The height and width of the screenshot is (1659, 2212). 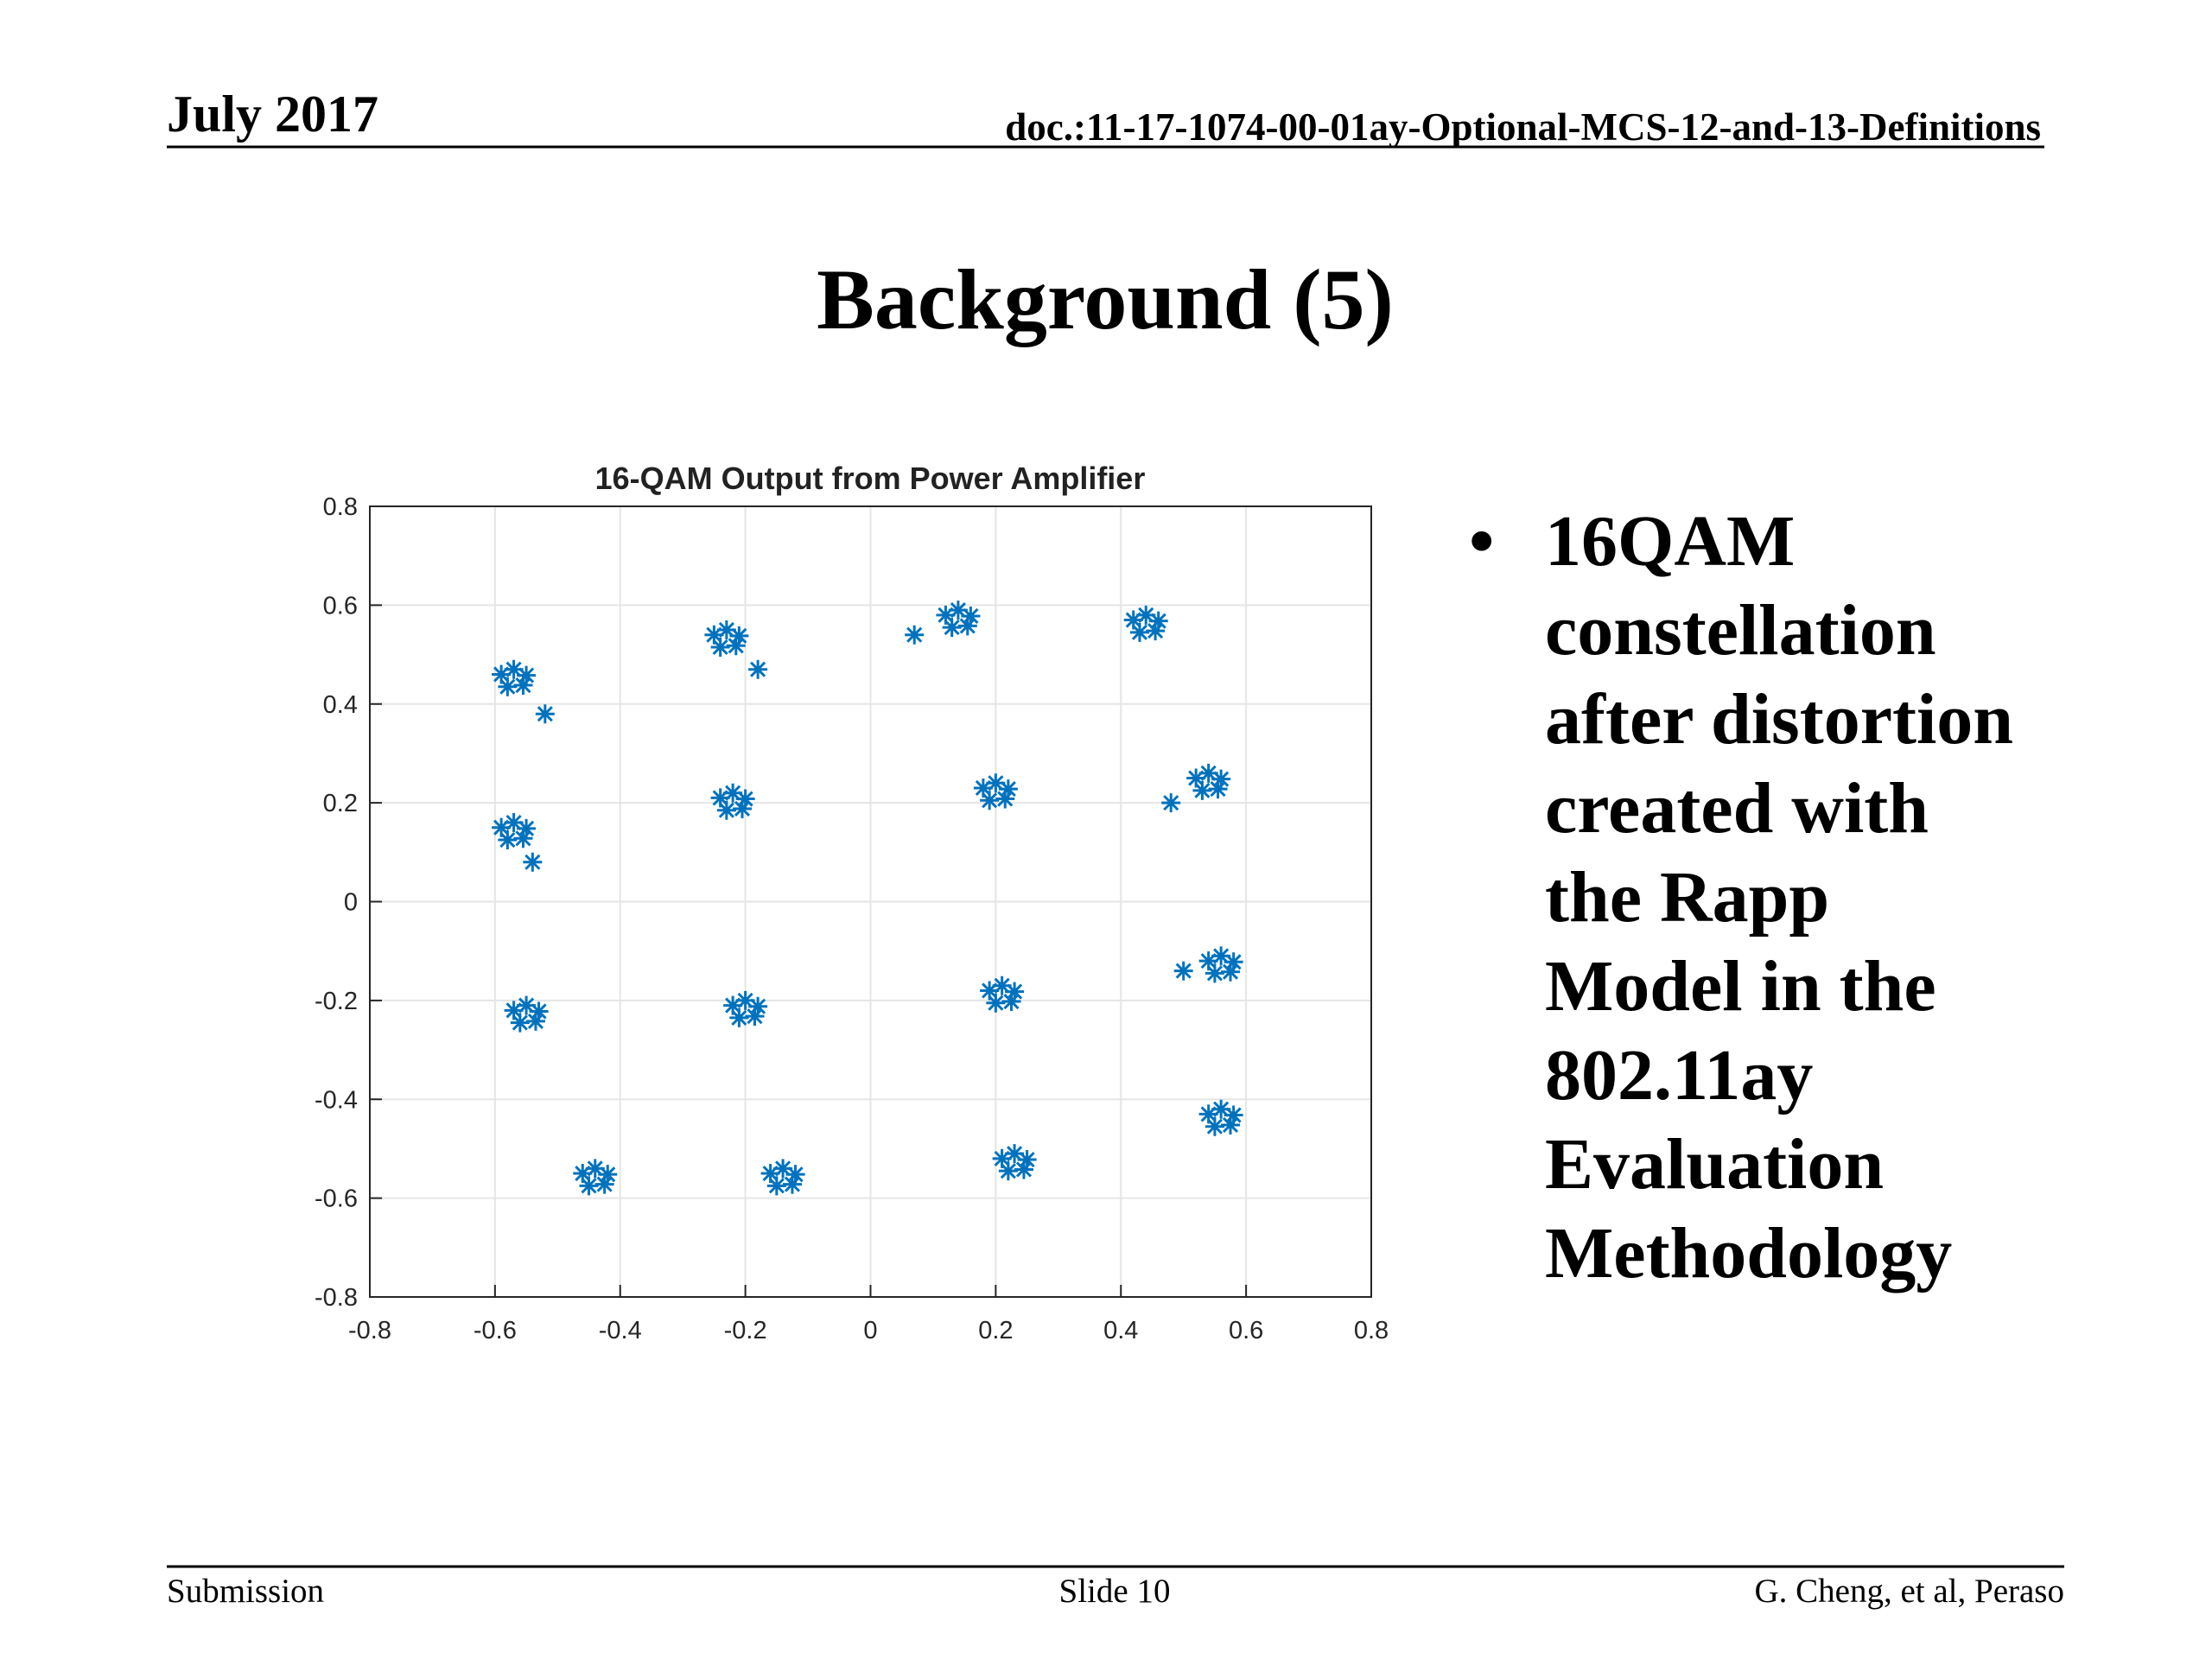 I want to click on y-tick-label: -0.6, so click(x=336, y=1199).